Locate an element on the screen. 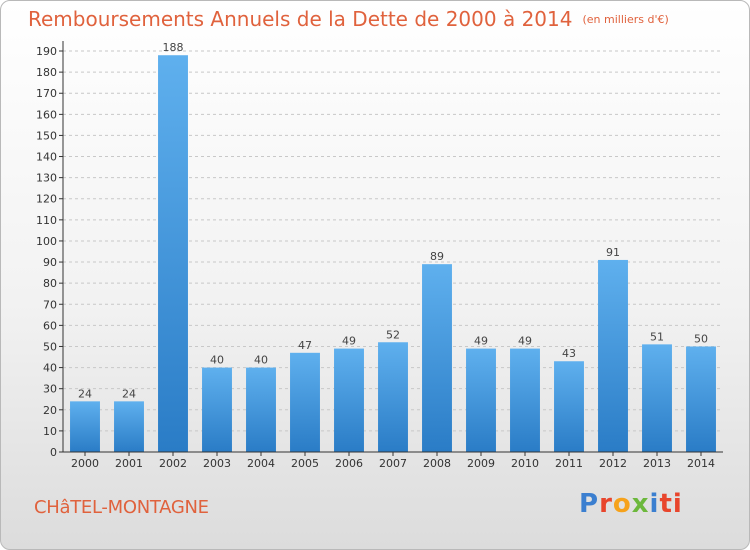  value-label: 52 is located at coordinates (393, 334).